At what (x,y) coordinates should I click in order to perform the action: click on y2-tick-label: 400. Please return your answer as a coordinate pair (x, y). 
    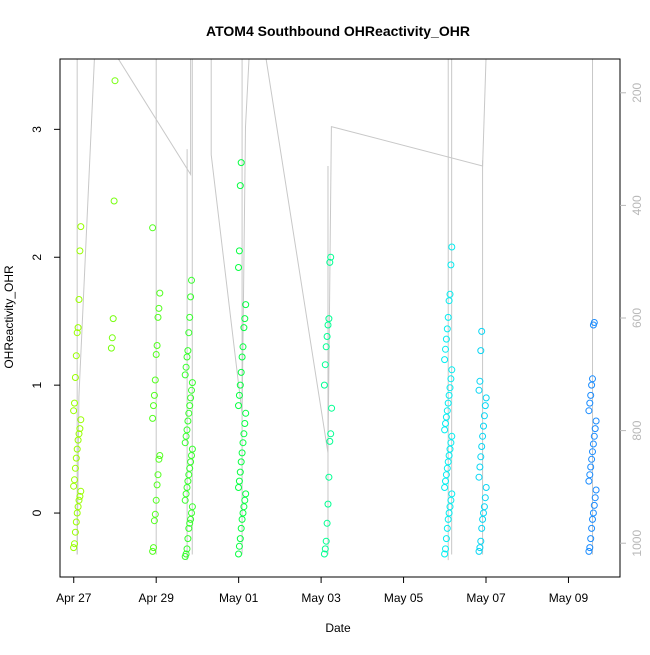
    Looking at the image, I should click on (637, 205).